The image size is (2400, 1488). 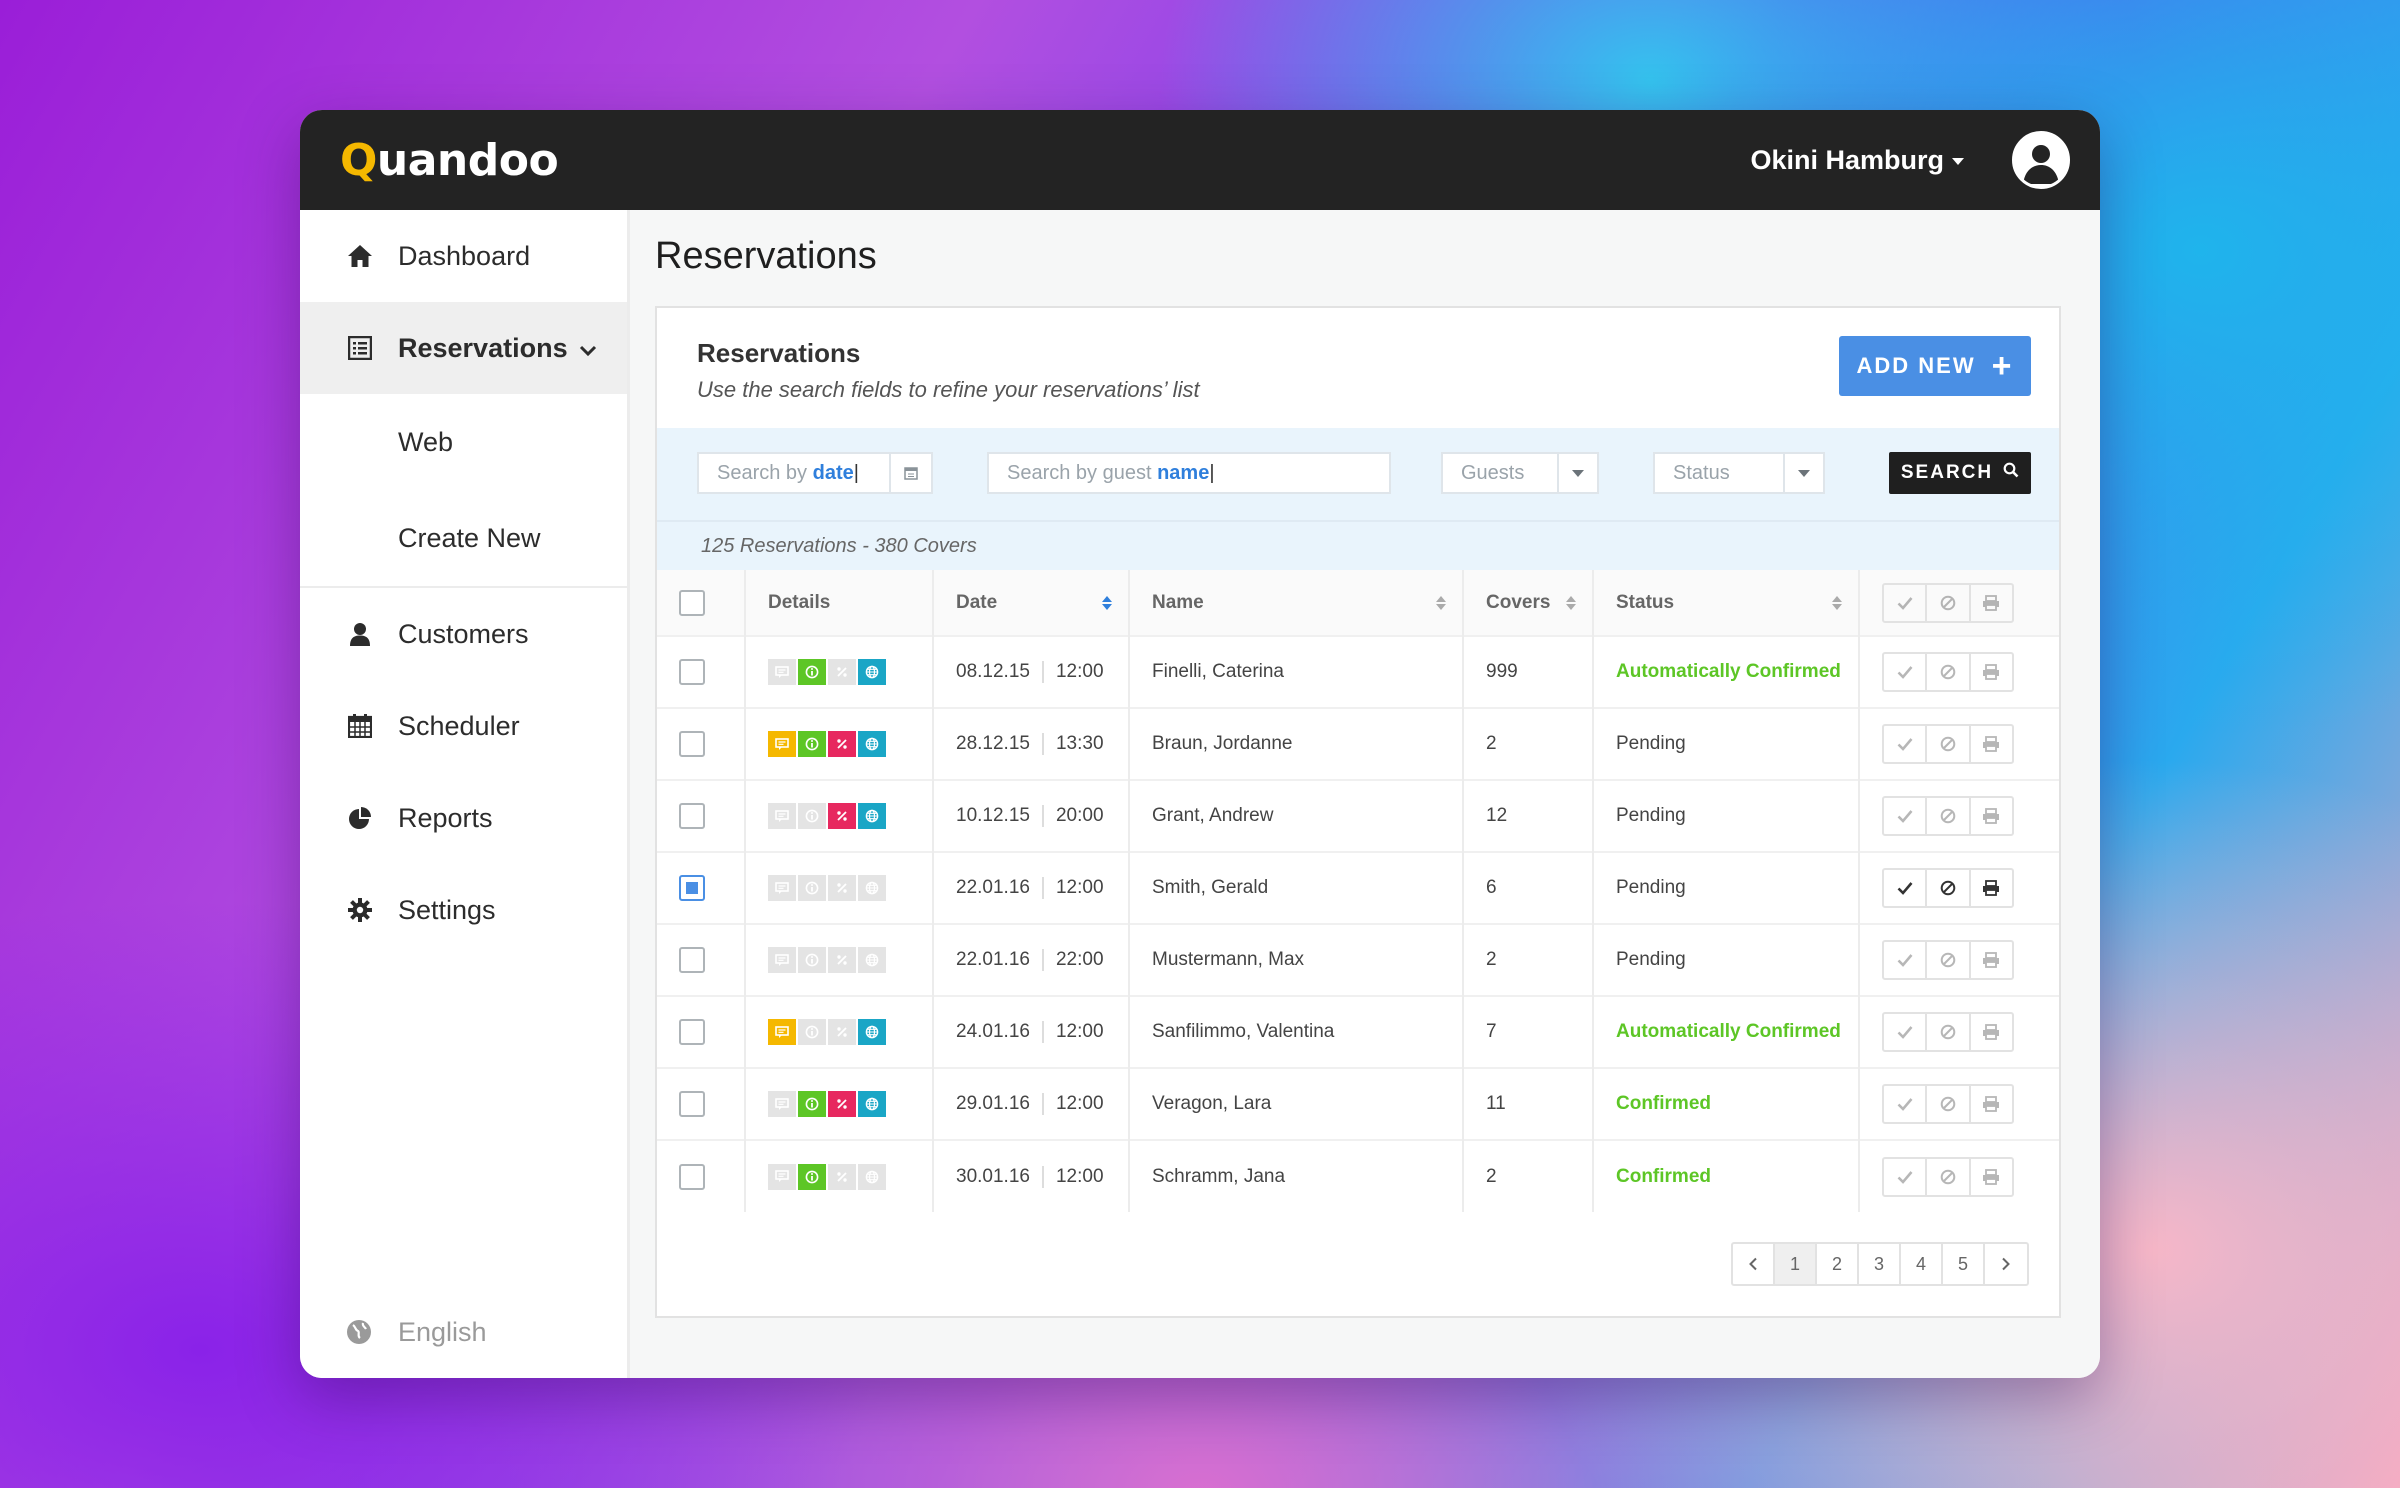 I want to click on venue-dropdown: Okini Hamburg, so click(x=1857, y=160).